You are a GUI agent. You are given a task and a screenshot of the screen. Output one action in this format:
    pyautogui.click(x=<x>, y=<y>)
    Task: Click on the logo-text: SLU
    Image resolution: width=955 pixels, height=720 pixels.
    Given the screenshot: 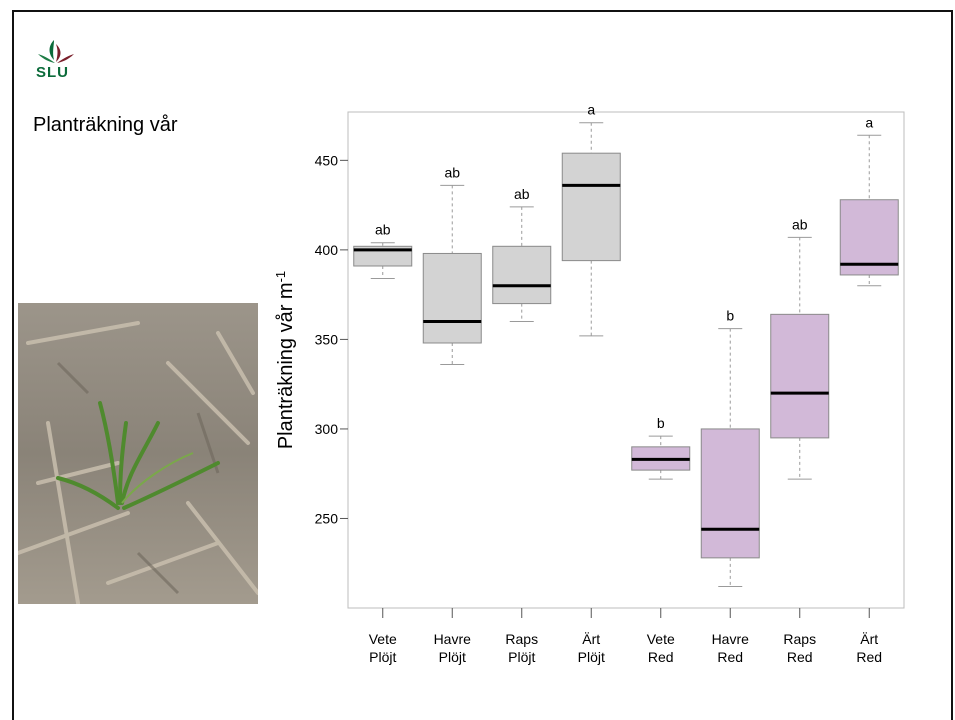 What is the action you would take?
    pyautogui.click(x=52, y=72)
    